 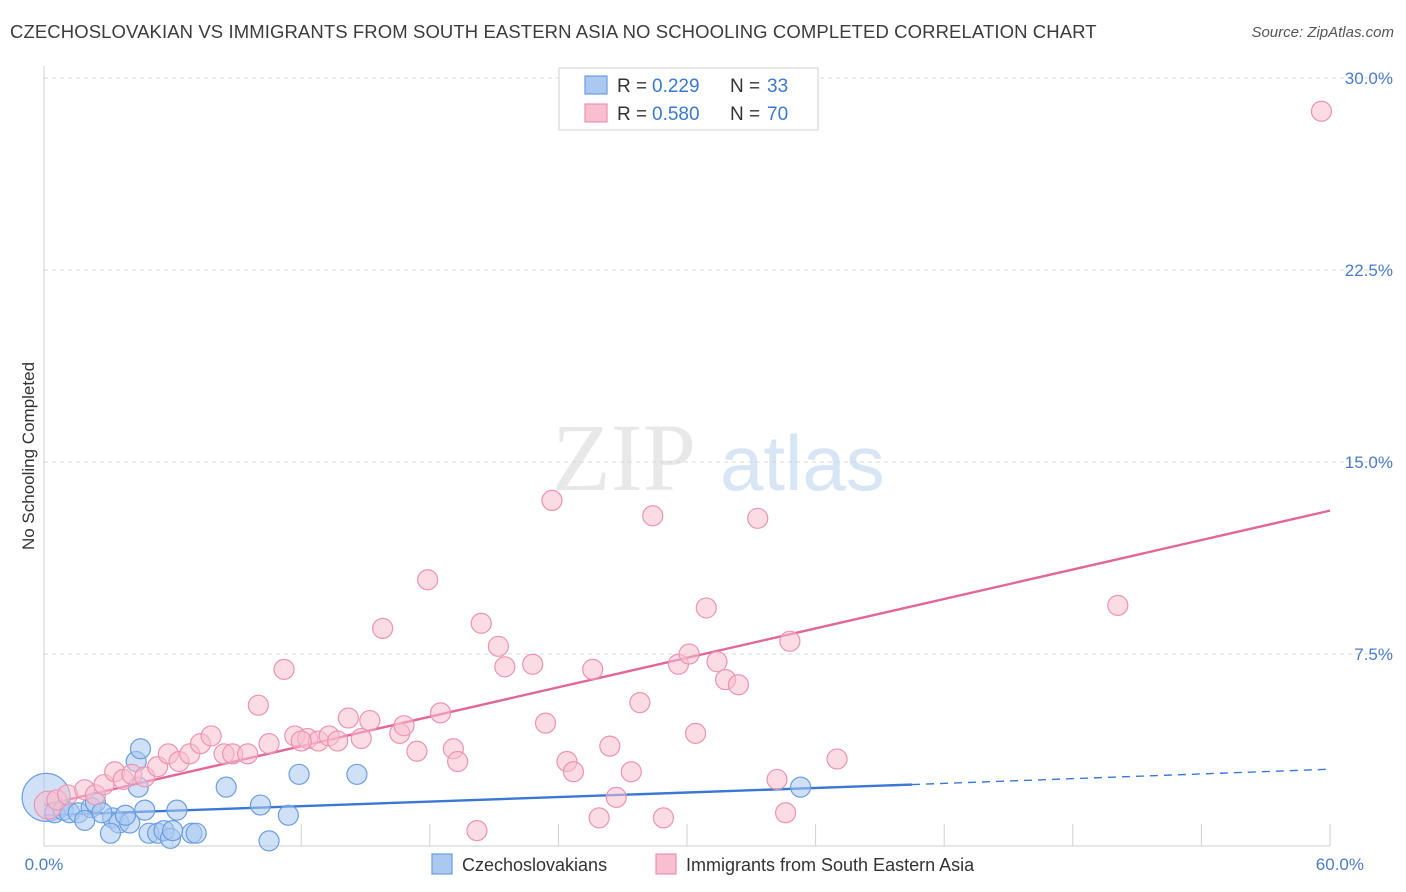 What do you see at coordinates (1373, 654) in the screenshot?
I see `y-tick-label: 7.5%` at bounding box center [1373, 654].